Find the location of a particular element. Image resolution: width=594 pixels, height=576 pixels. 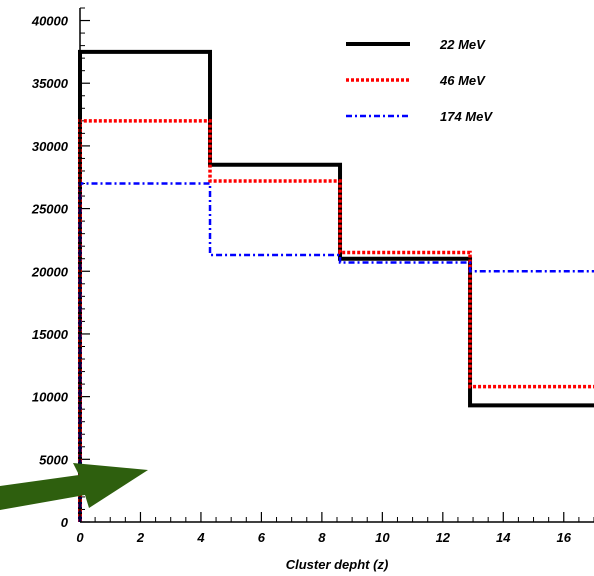

x-tick-label: 2 is located at coordinates (140, 537).